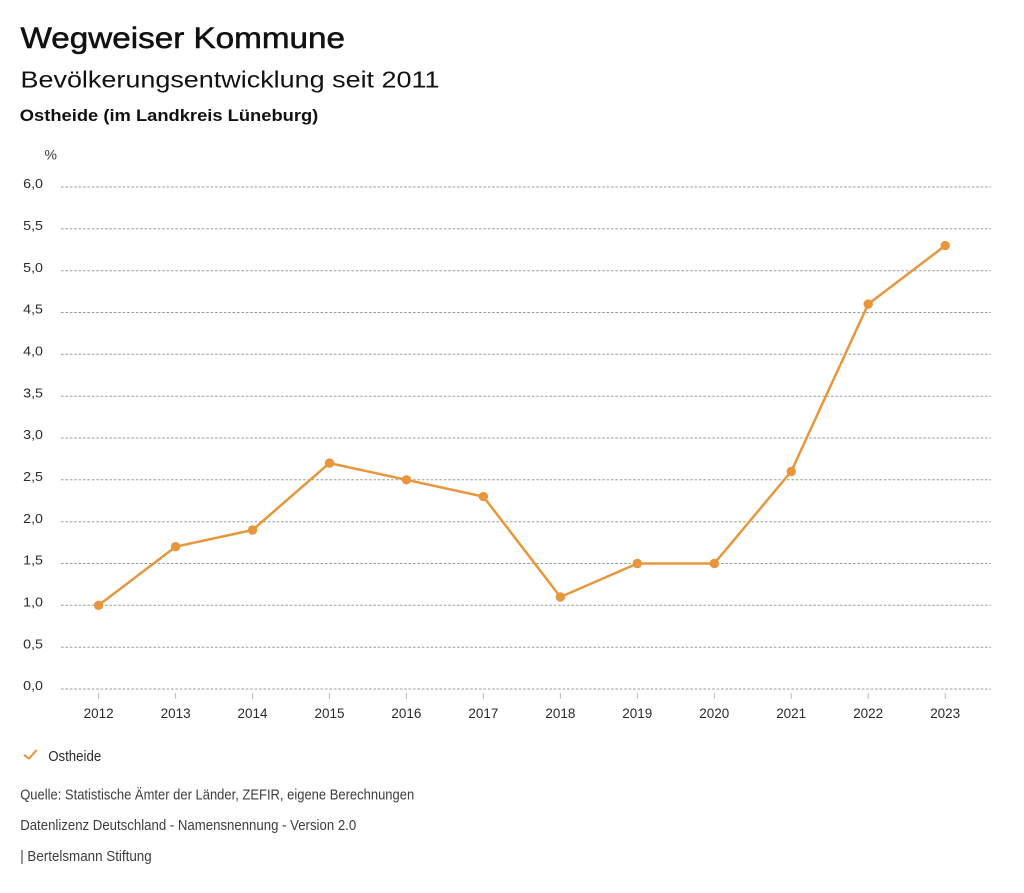 The image size is (1024, 893). Describe the element at coordinates (33, 685) in the screenshot. I see `svg-text: 0,0` at that location.